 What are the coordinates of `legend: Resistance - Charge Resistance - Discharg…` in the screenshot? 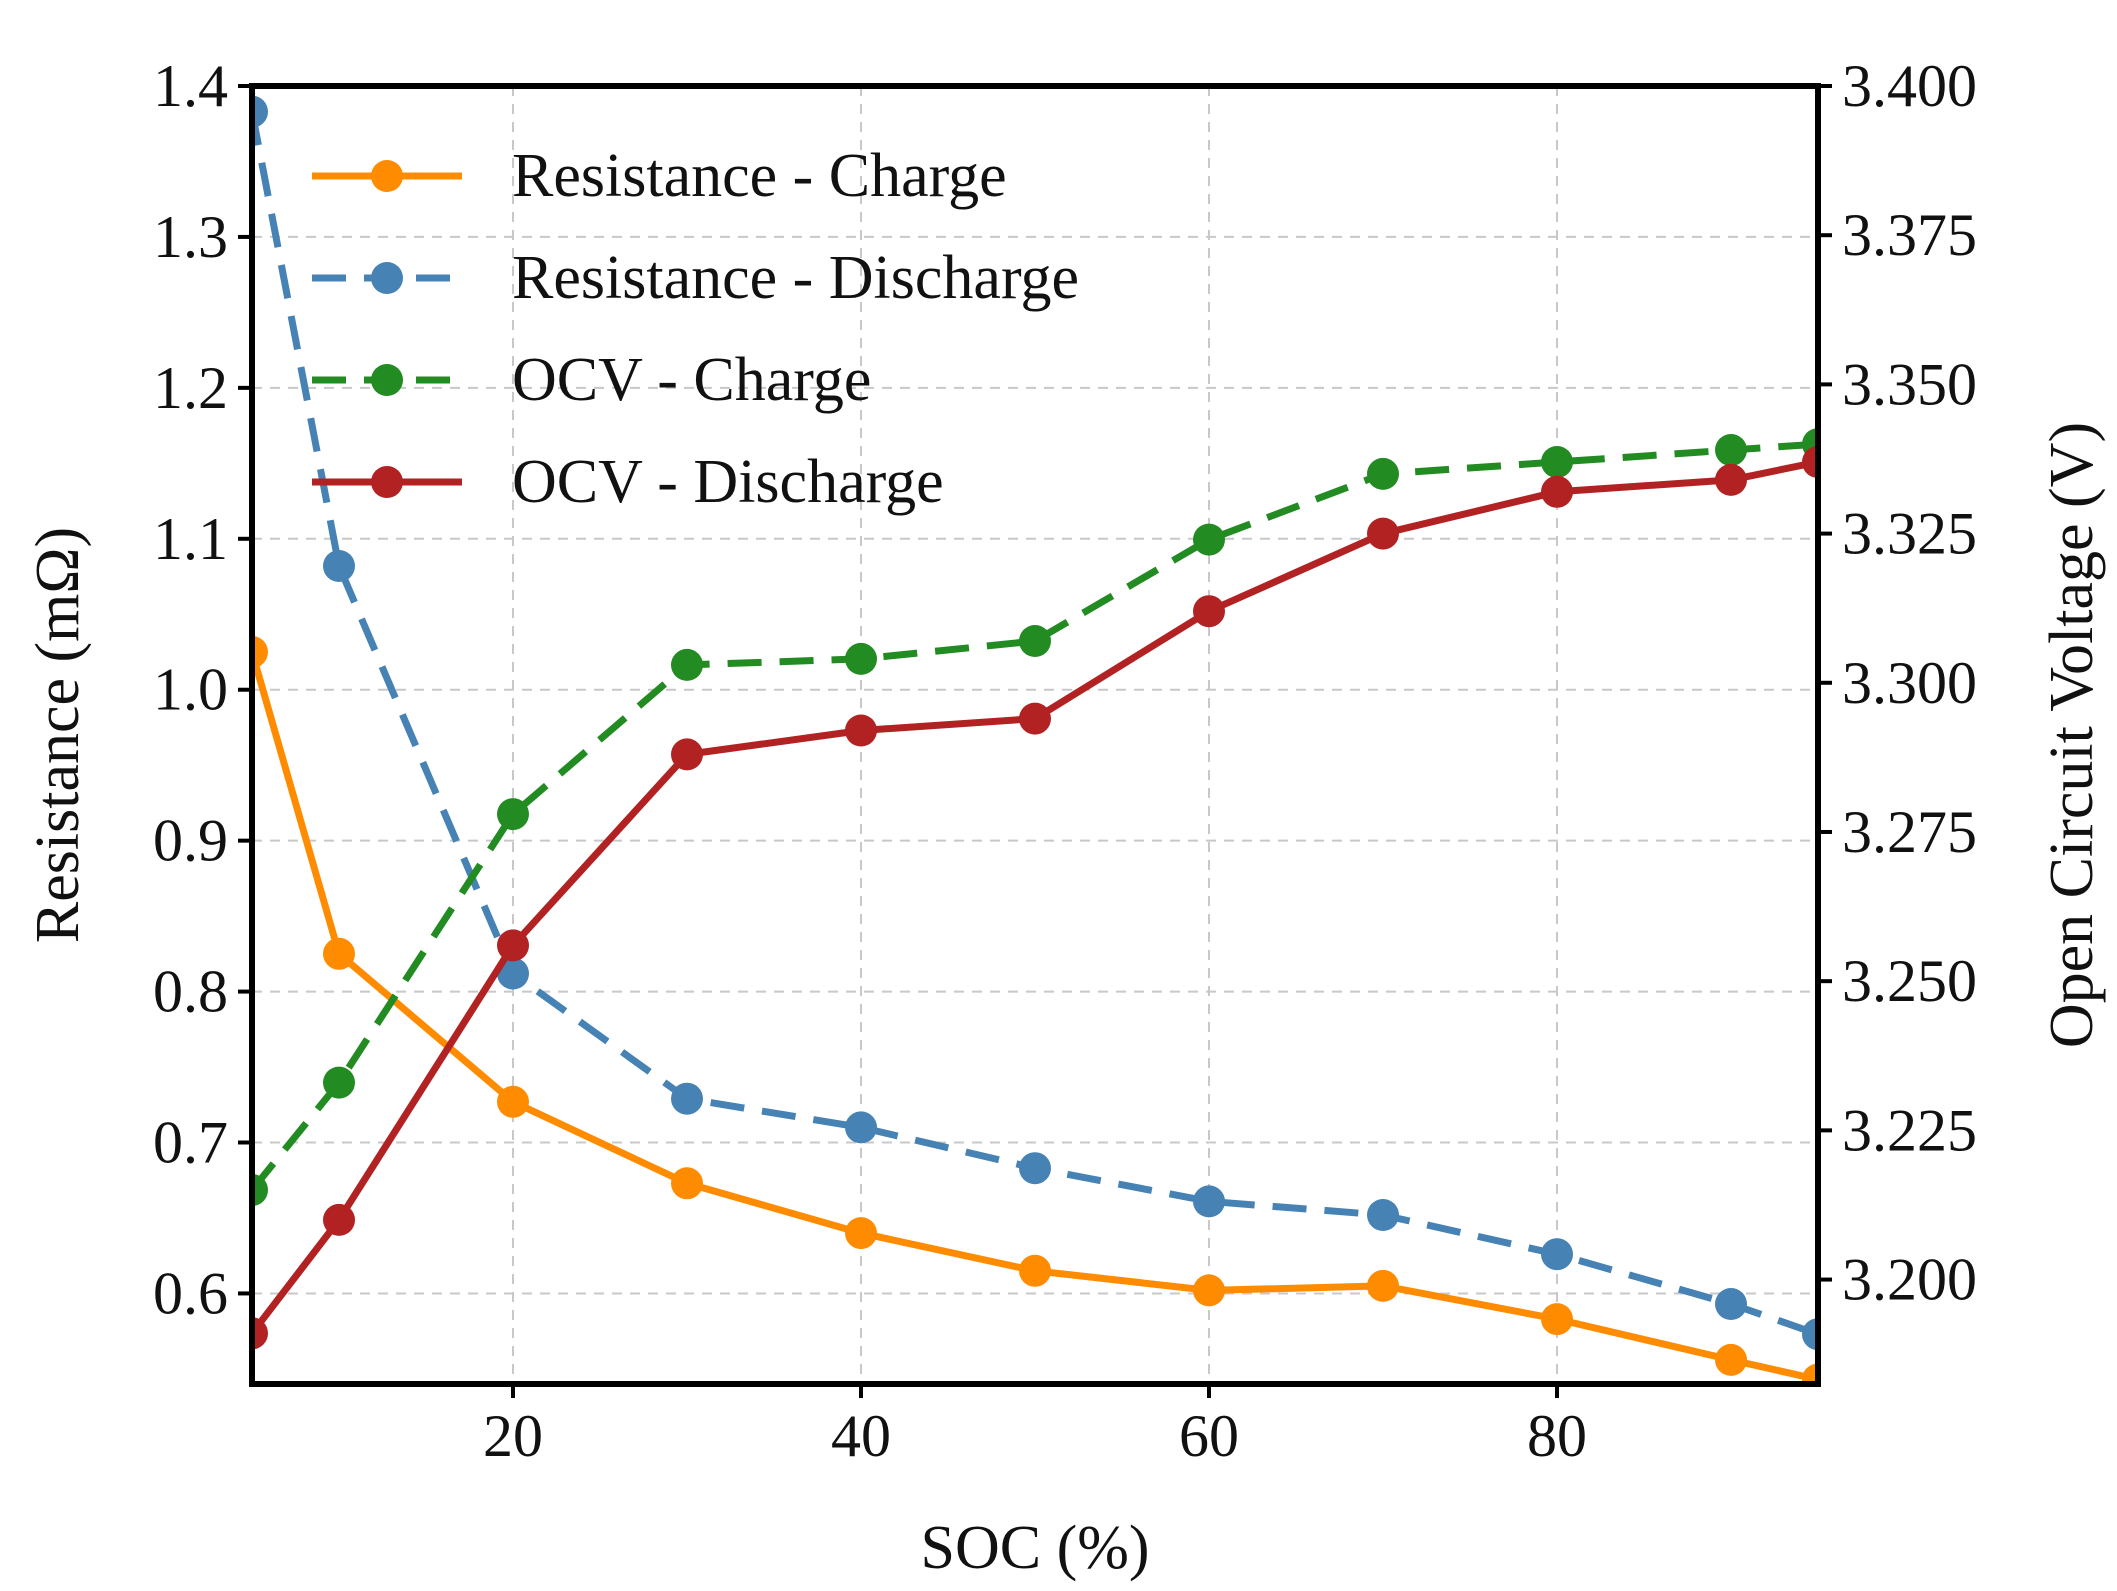 It's located at (695, 329).